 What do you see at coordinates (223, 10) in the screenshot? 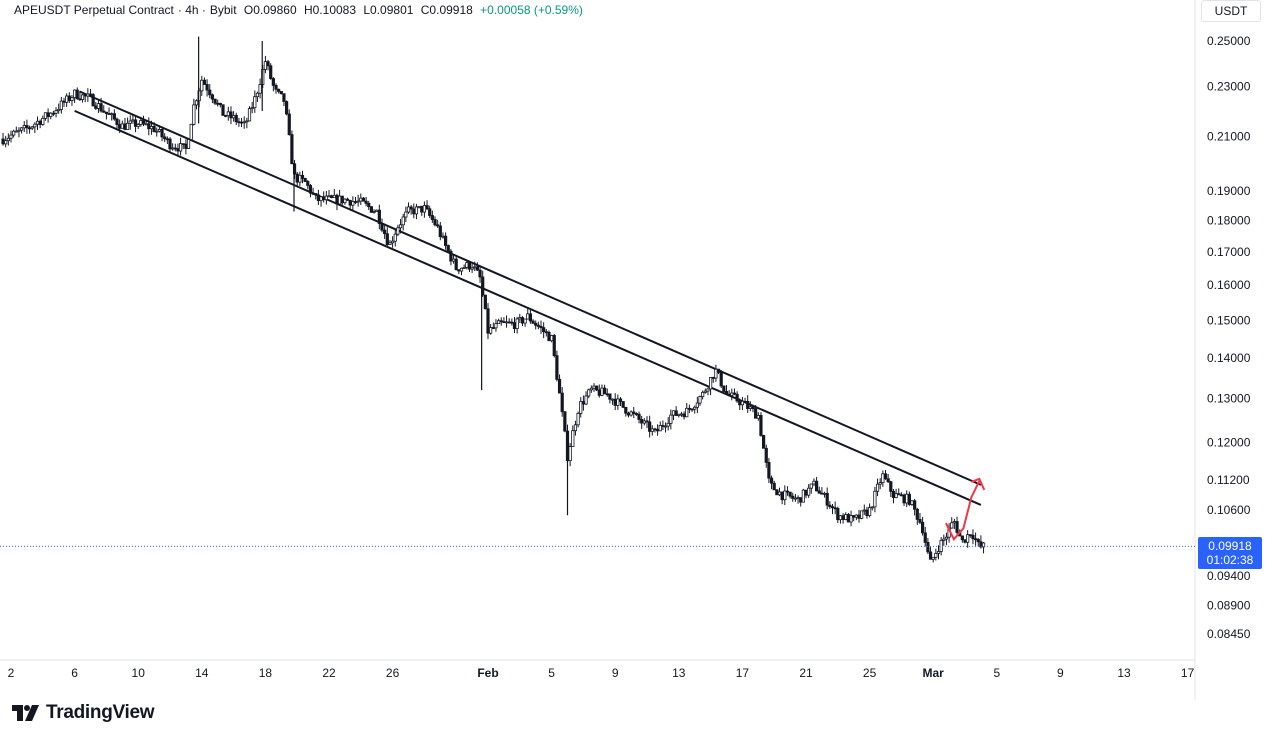
I see `exchange-label: Bybit` at bounding box center [223, 10].